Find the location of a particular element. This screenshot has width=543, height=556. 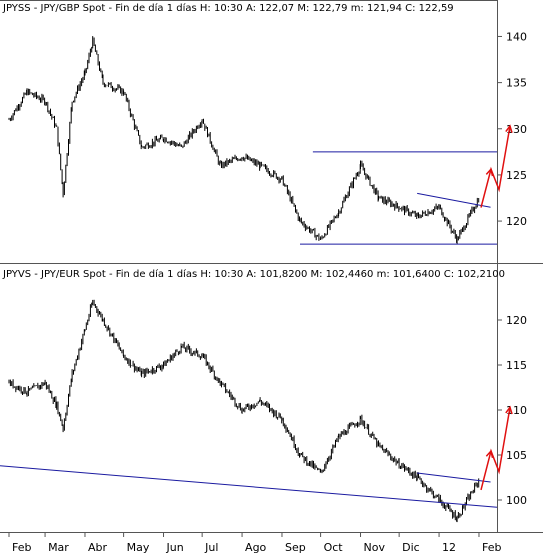

x-tick-label: Mar is located at coordinates (58, 547).